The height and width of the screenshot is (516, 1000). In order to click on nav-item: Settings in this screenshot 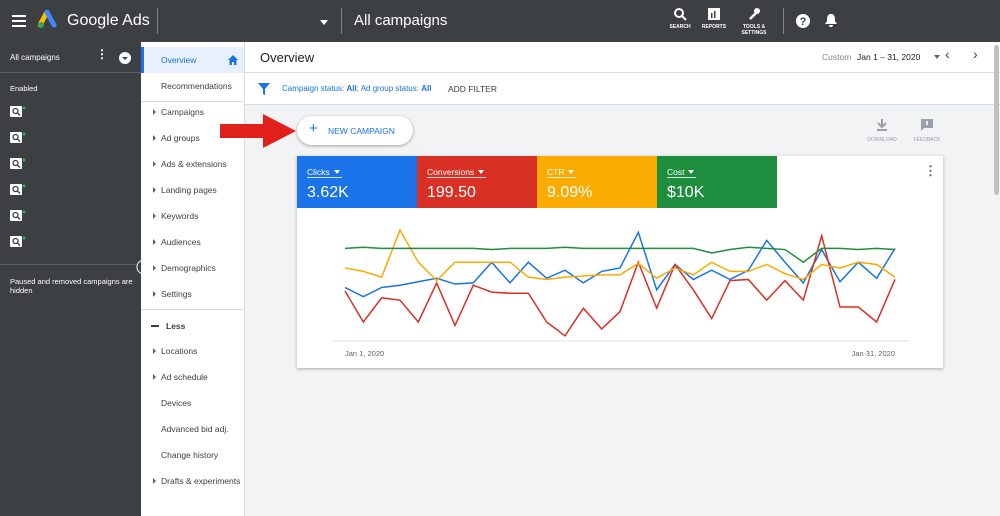, I will do `click(197, 294)`.